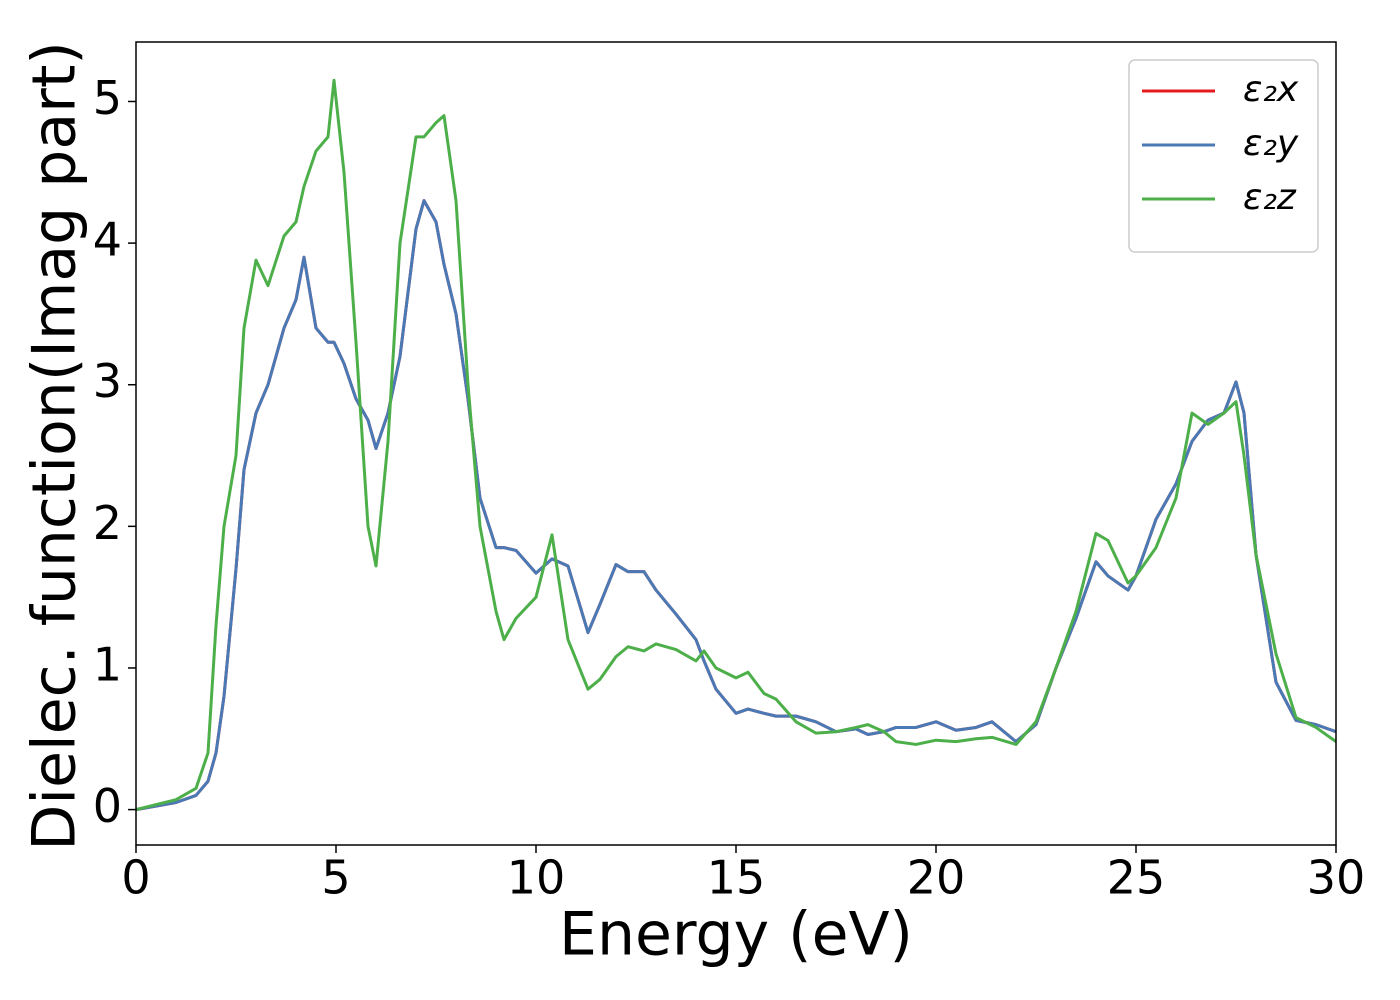 This screenshot has width=1400, height=1000. What do you see at coordinates (1336, 878) in the screenshot?
I see `x-tick-label: 30` at bounding box center [1336, 878].